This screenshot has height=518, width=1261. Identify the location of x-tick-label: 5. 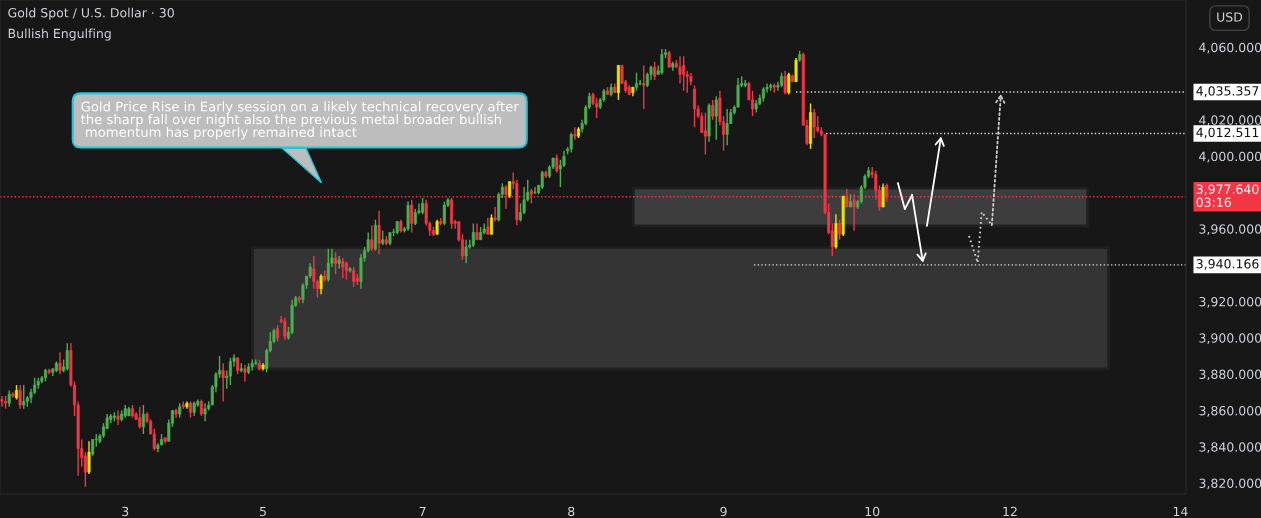
(263, 511).